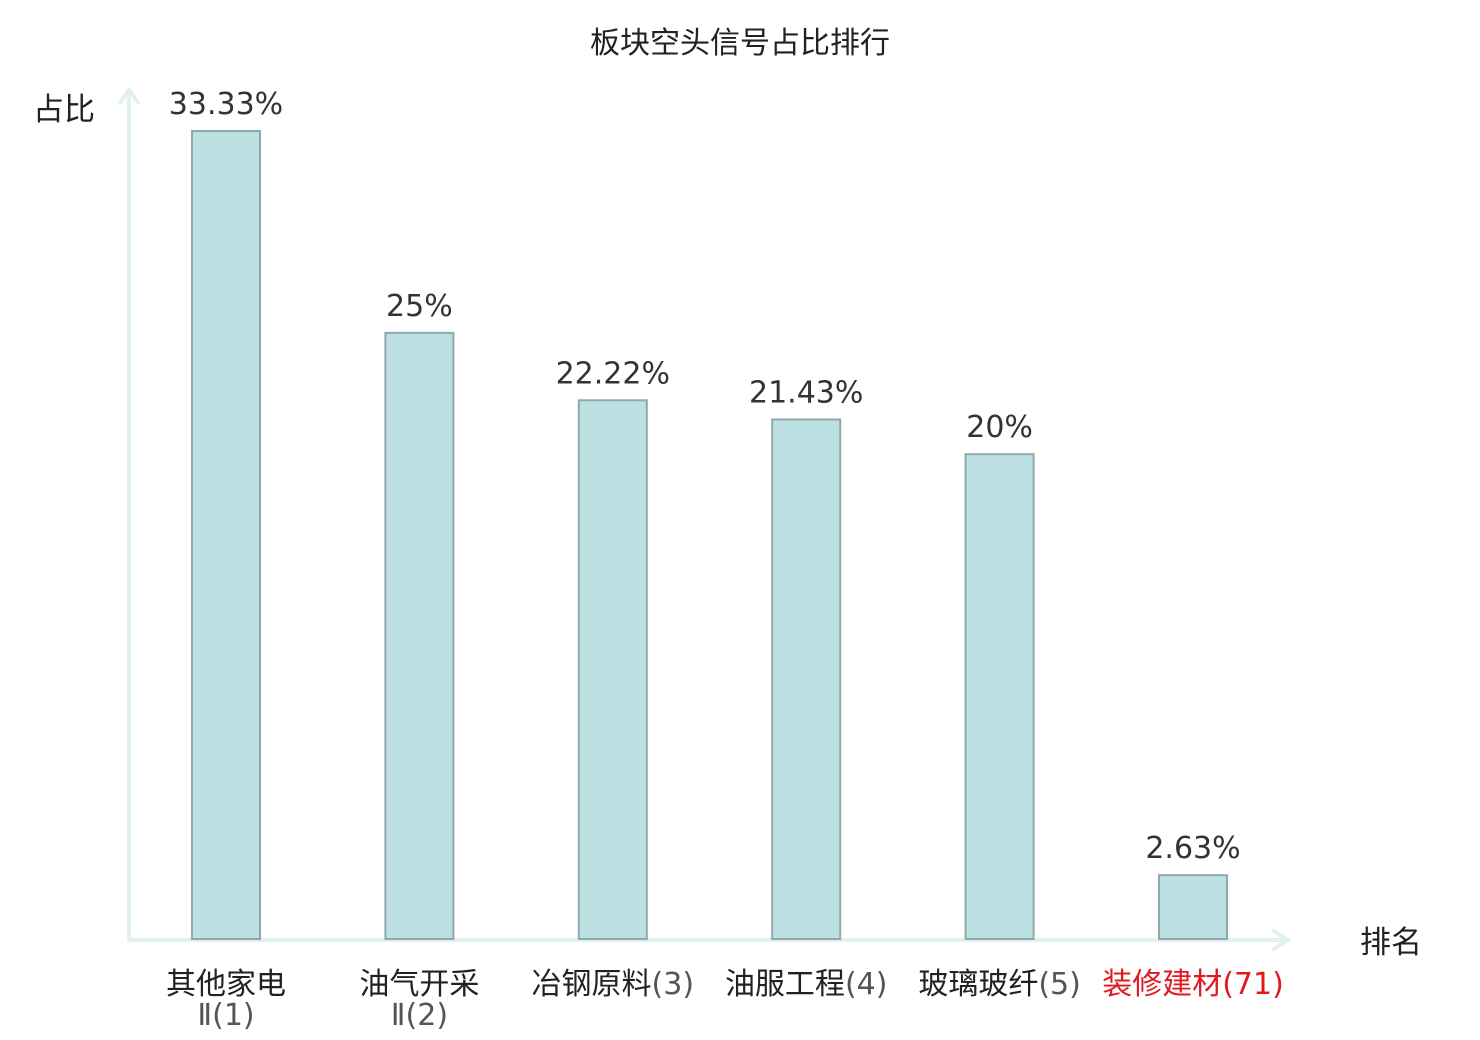 The image size is (1480, 1040). What do you see at coordinates (999, 427) in the screenshot?
I see `value-label-5: 20%` at bounding box center [999, 427].